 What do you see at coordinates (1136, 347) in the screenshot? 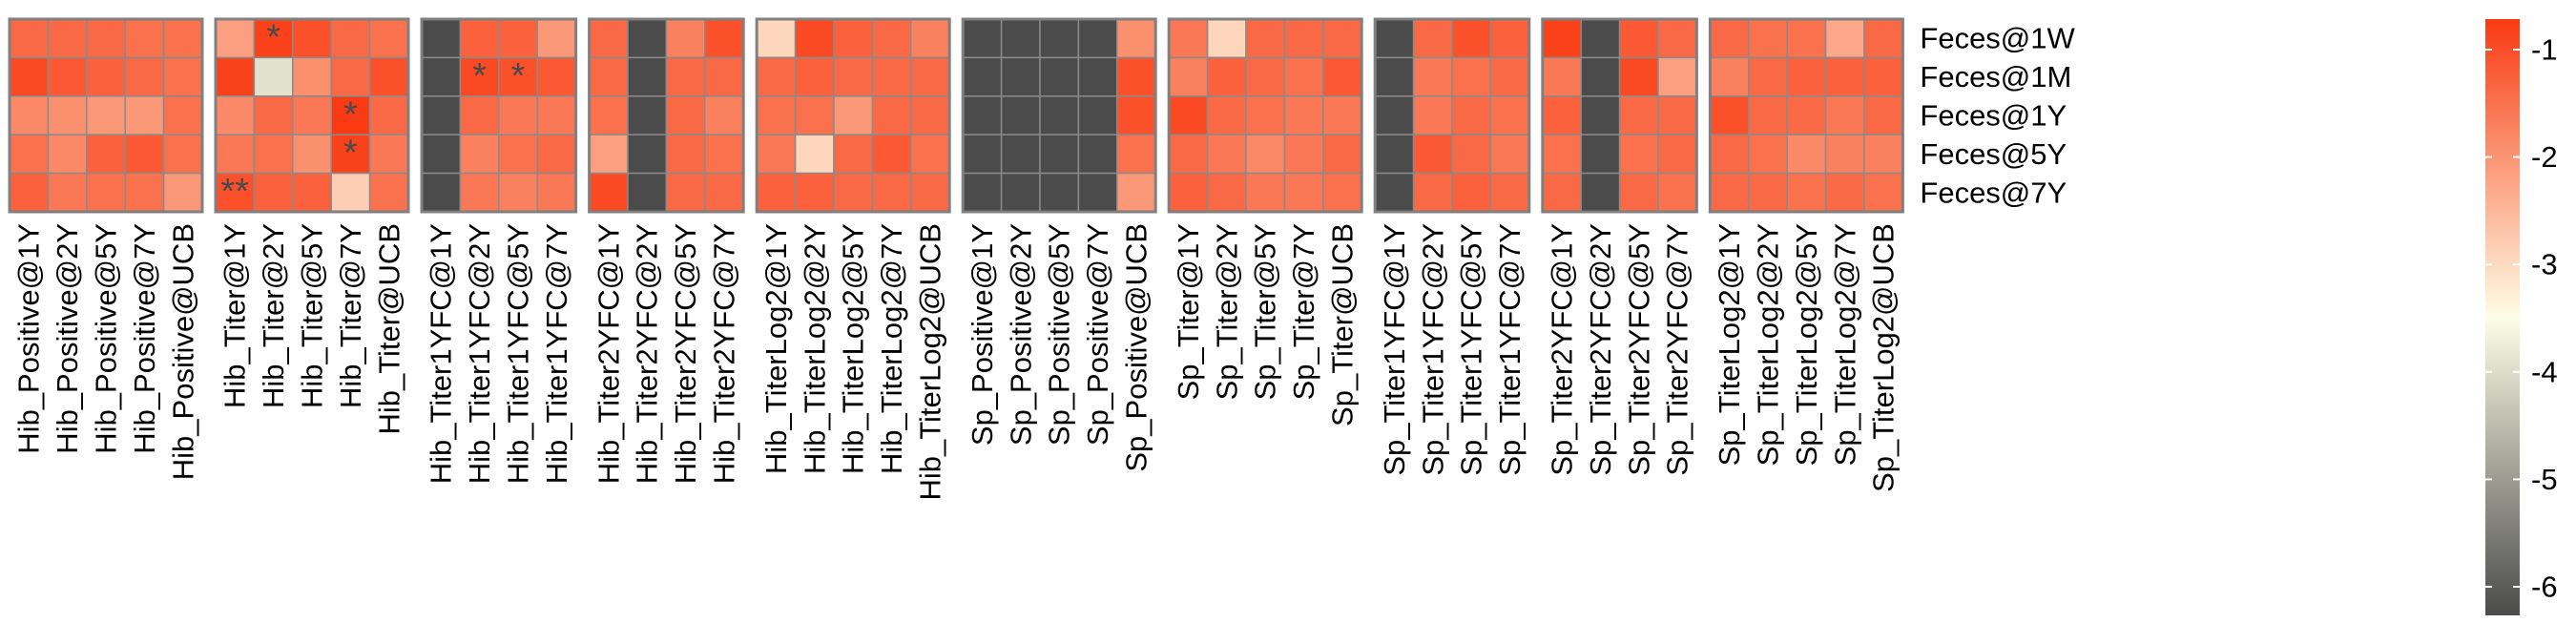
I see `column-label: Sp_Positive@UCB` at bounding box center [1136, 347].